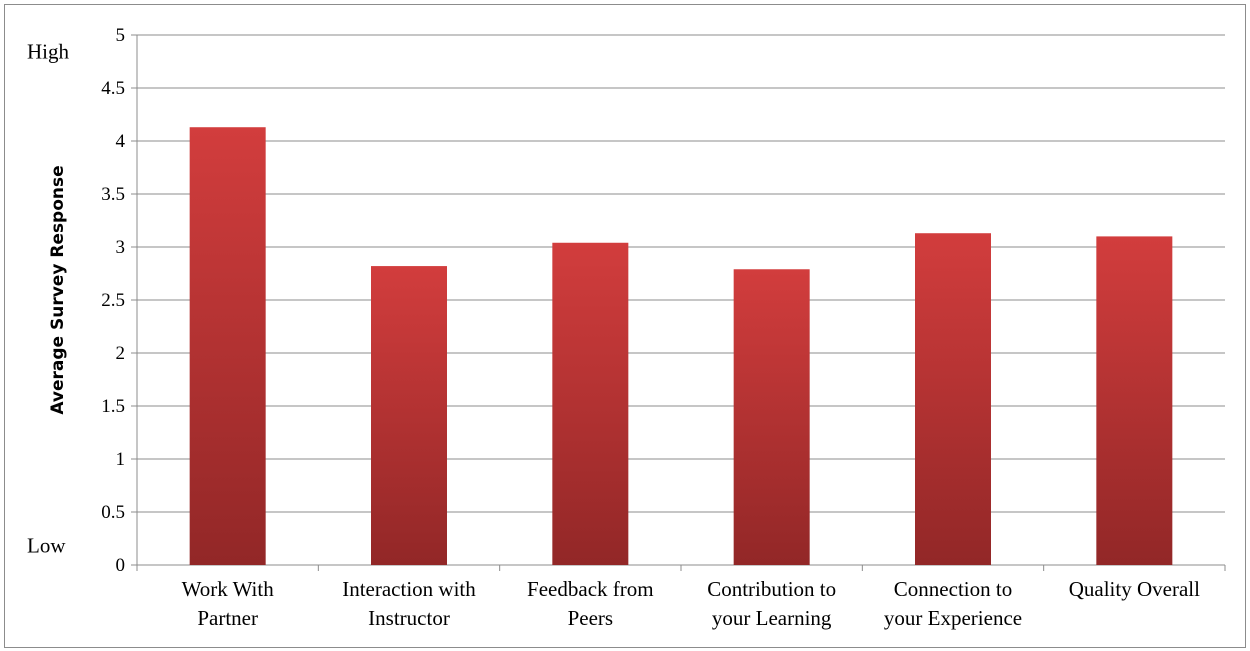  What do you see at coordinates (121, 565) in the screenshot?
I see `y-tick-label: 0` at bounding box center [121, 565].